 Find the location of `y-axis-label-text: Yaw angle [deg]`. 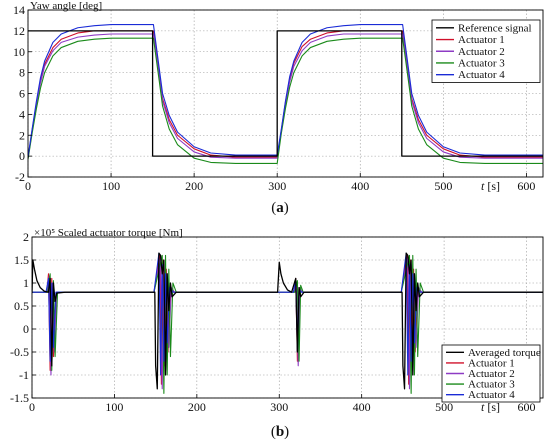

y-axis-label-text: Yaw angle [deg] is located at coordinates (66, 6).